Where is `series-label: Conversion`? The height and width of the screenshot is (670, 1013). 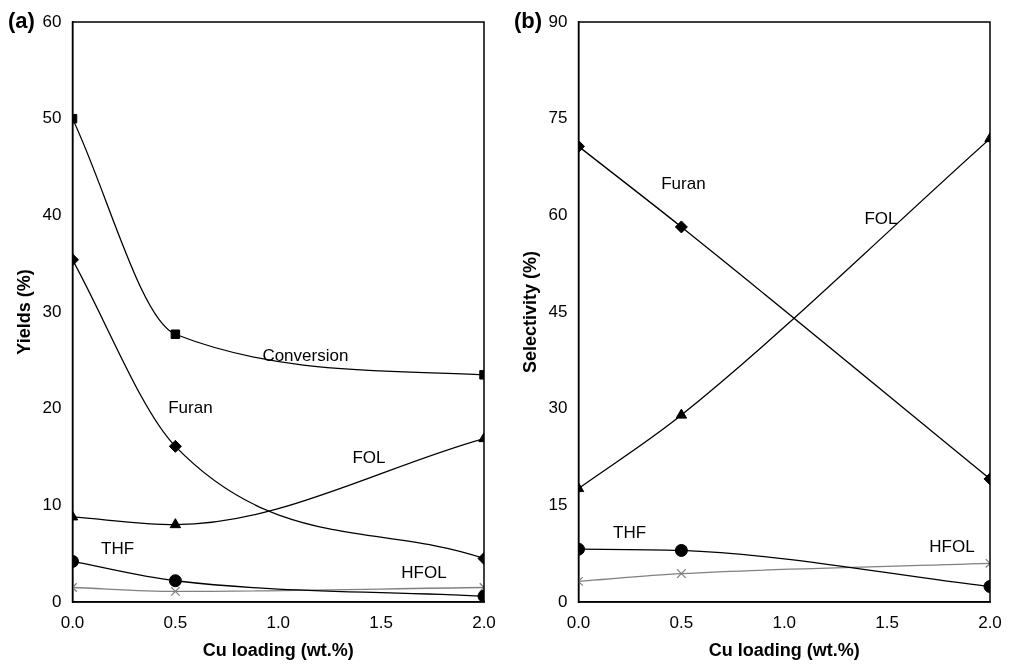 series-label: Conversion is located at coordinates (305, 355).